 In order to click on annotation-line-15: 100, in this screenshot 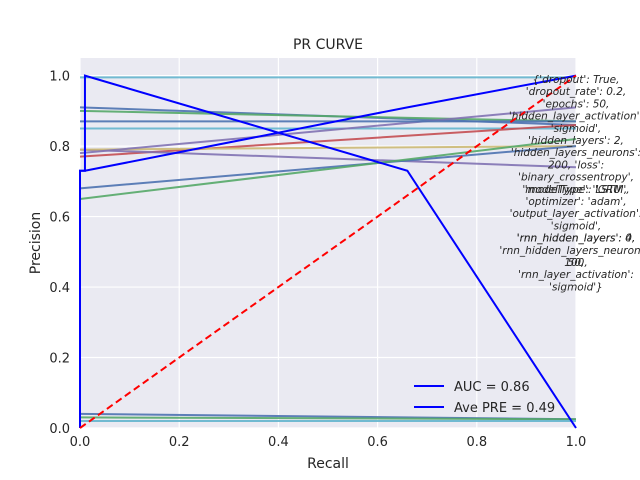, I will do `click(575, 263)`.